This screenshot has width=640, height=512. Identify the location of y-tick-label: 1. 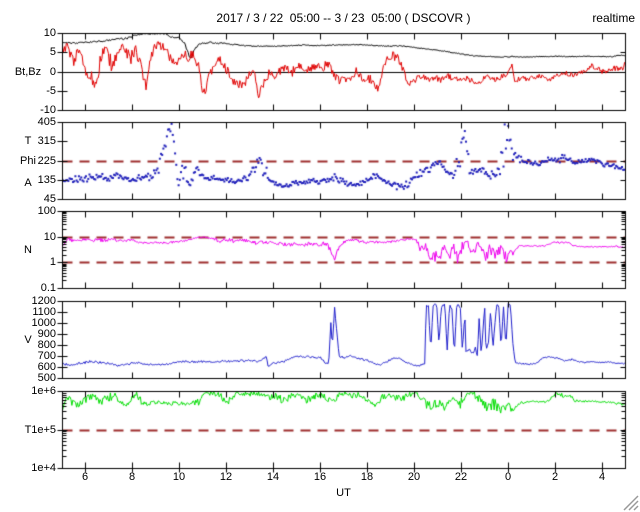
(52, 262).